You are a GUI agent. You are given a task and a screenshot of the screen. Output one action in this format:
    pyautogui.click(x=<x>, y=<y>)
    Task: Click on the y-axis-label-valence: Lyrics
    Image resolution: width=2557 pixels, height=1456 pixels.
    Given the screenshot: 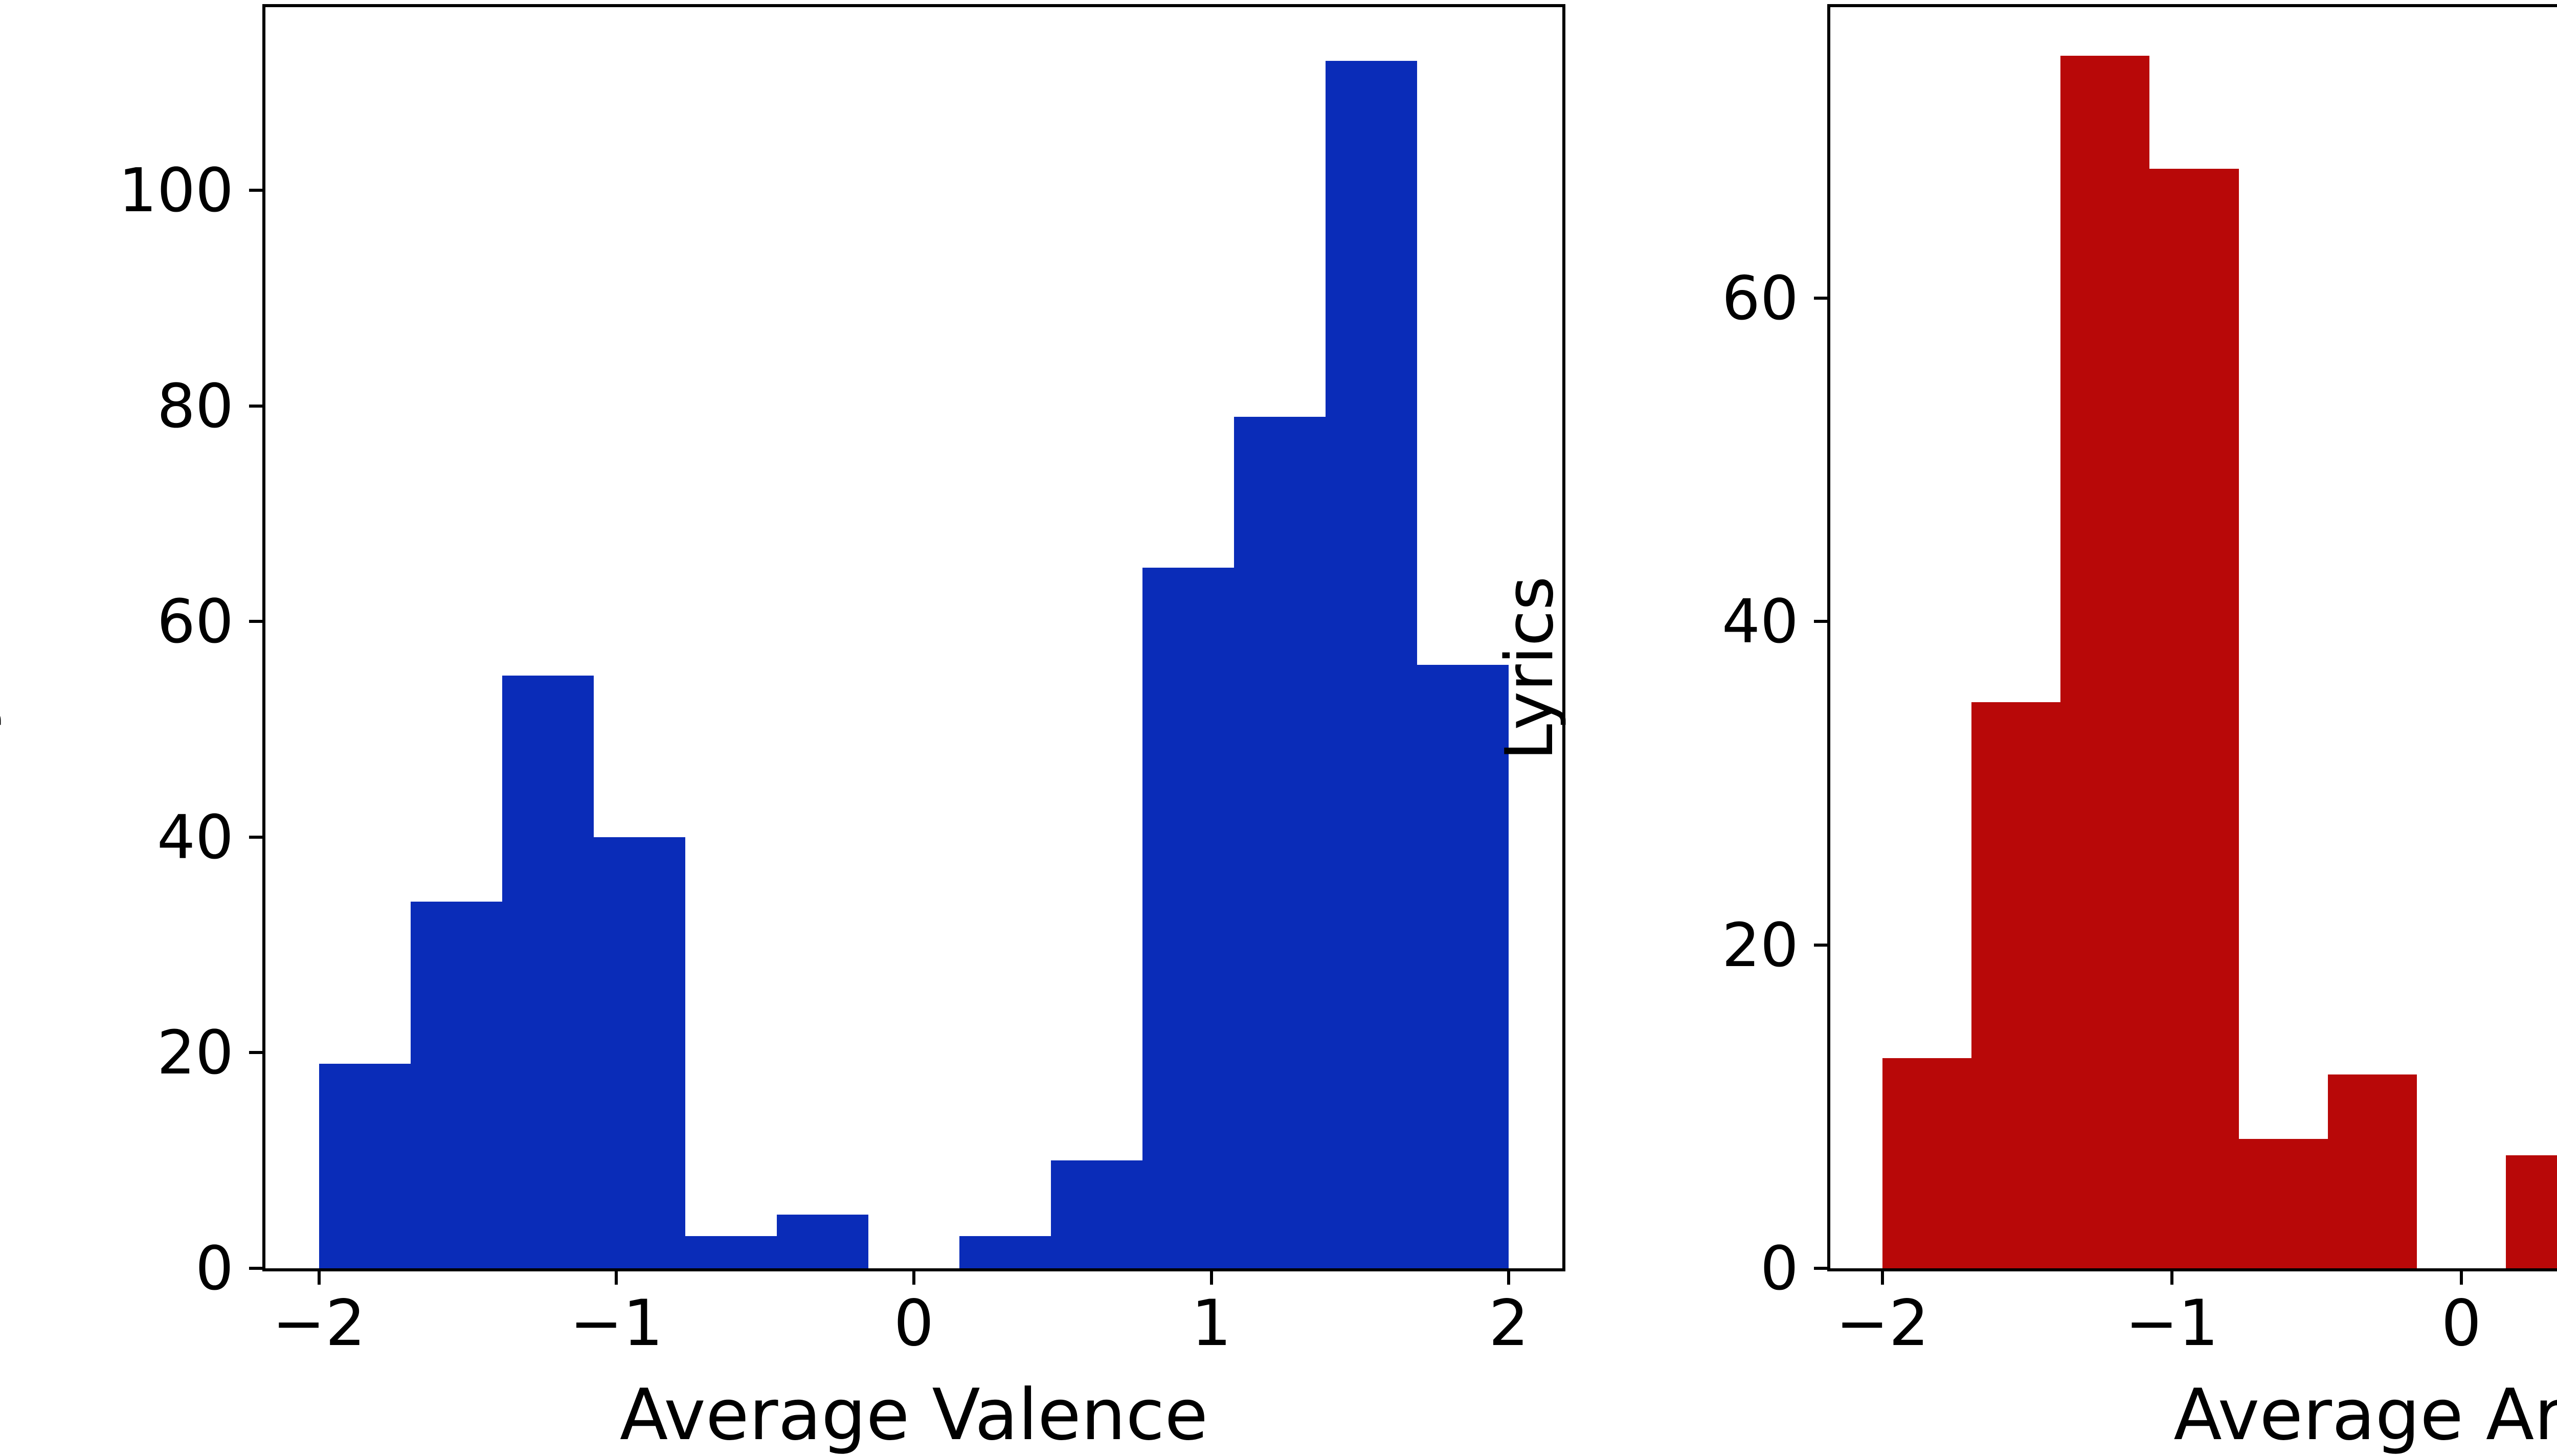 What is the action you would take?
    pyautogui.click(x=1, y=668)
    